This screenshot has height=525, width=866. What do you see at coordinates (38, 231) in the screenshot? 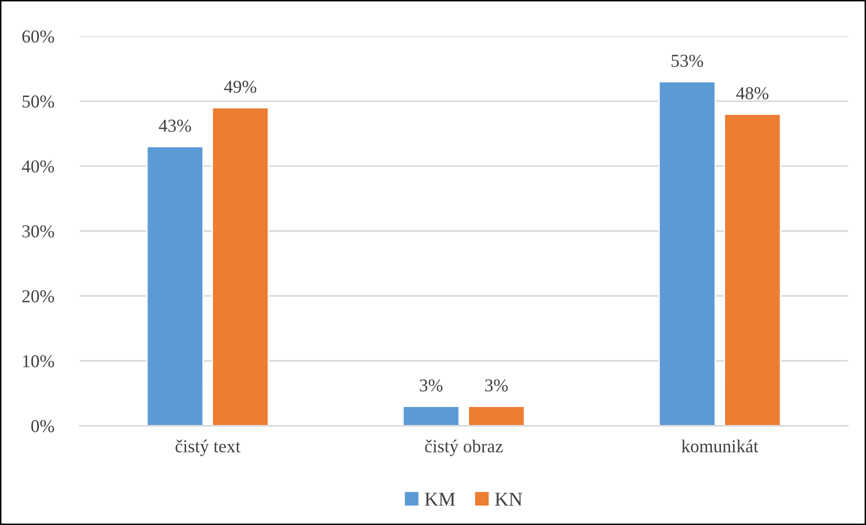
I see `y-tick-label: 30%` at bounding box center [38, 231].